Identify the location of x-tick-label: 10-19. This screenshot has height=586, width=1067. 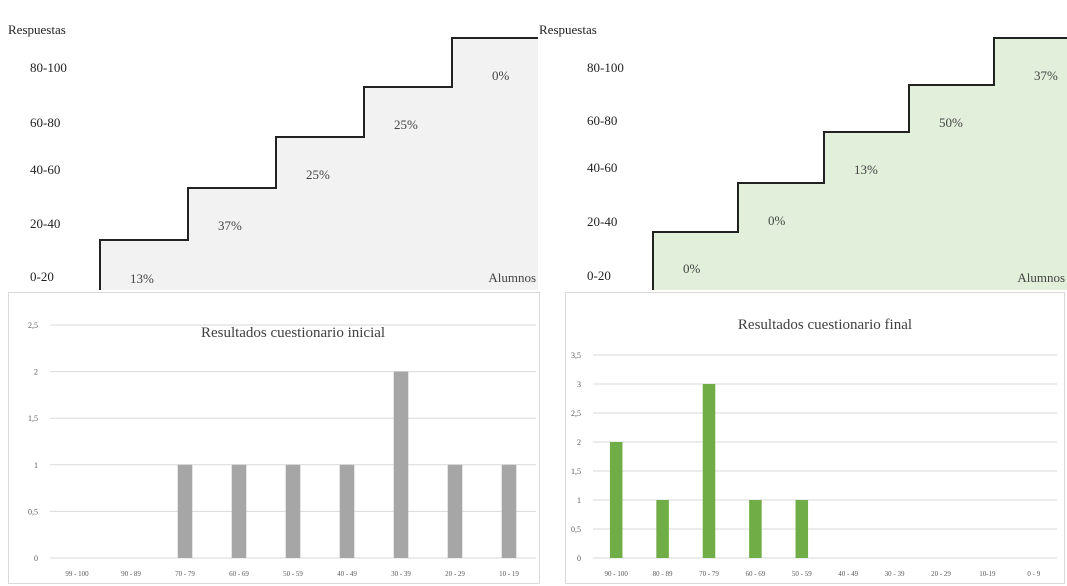
(987, 574).